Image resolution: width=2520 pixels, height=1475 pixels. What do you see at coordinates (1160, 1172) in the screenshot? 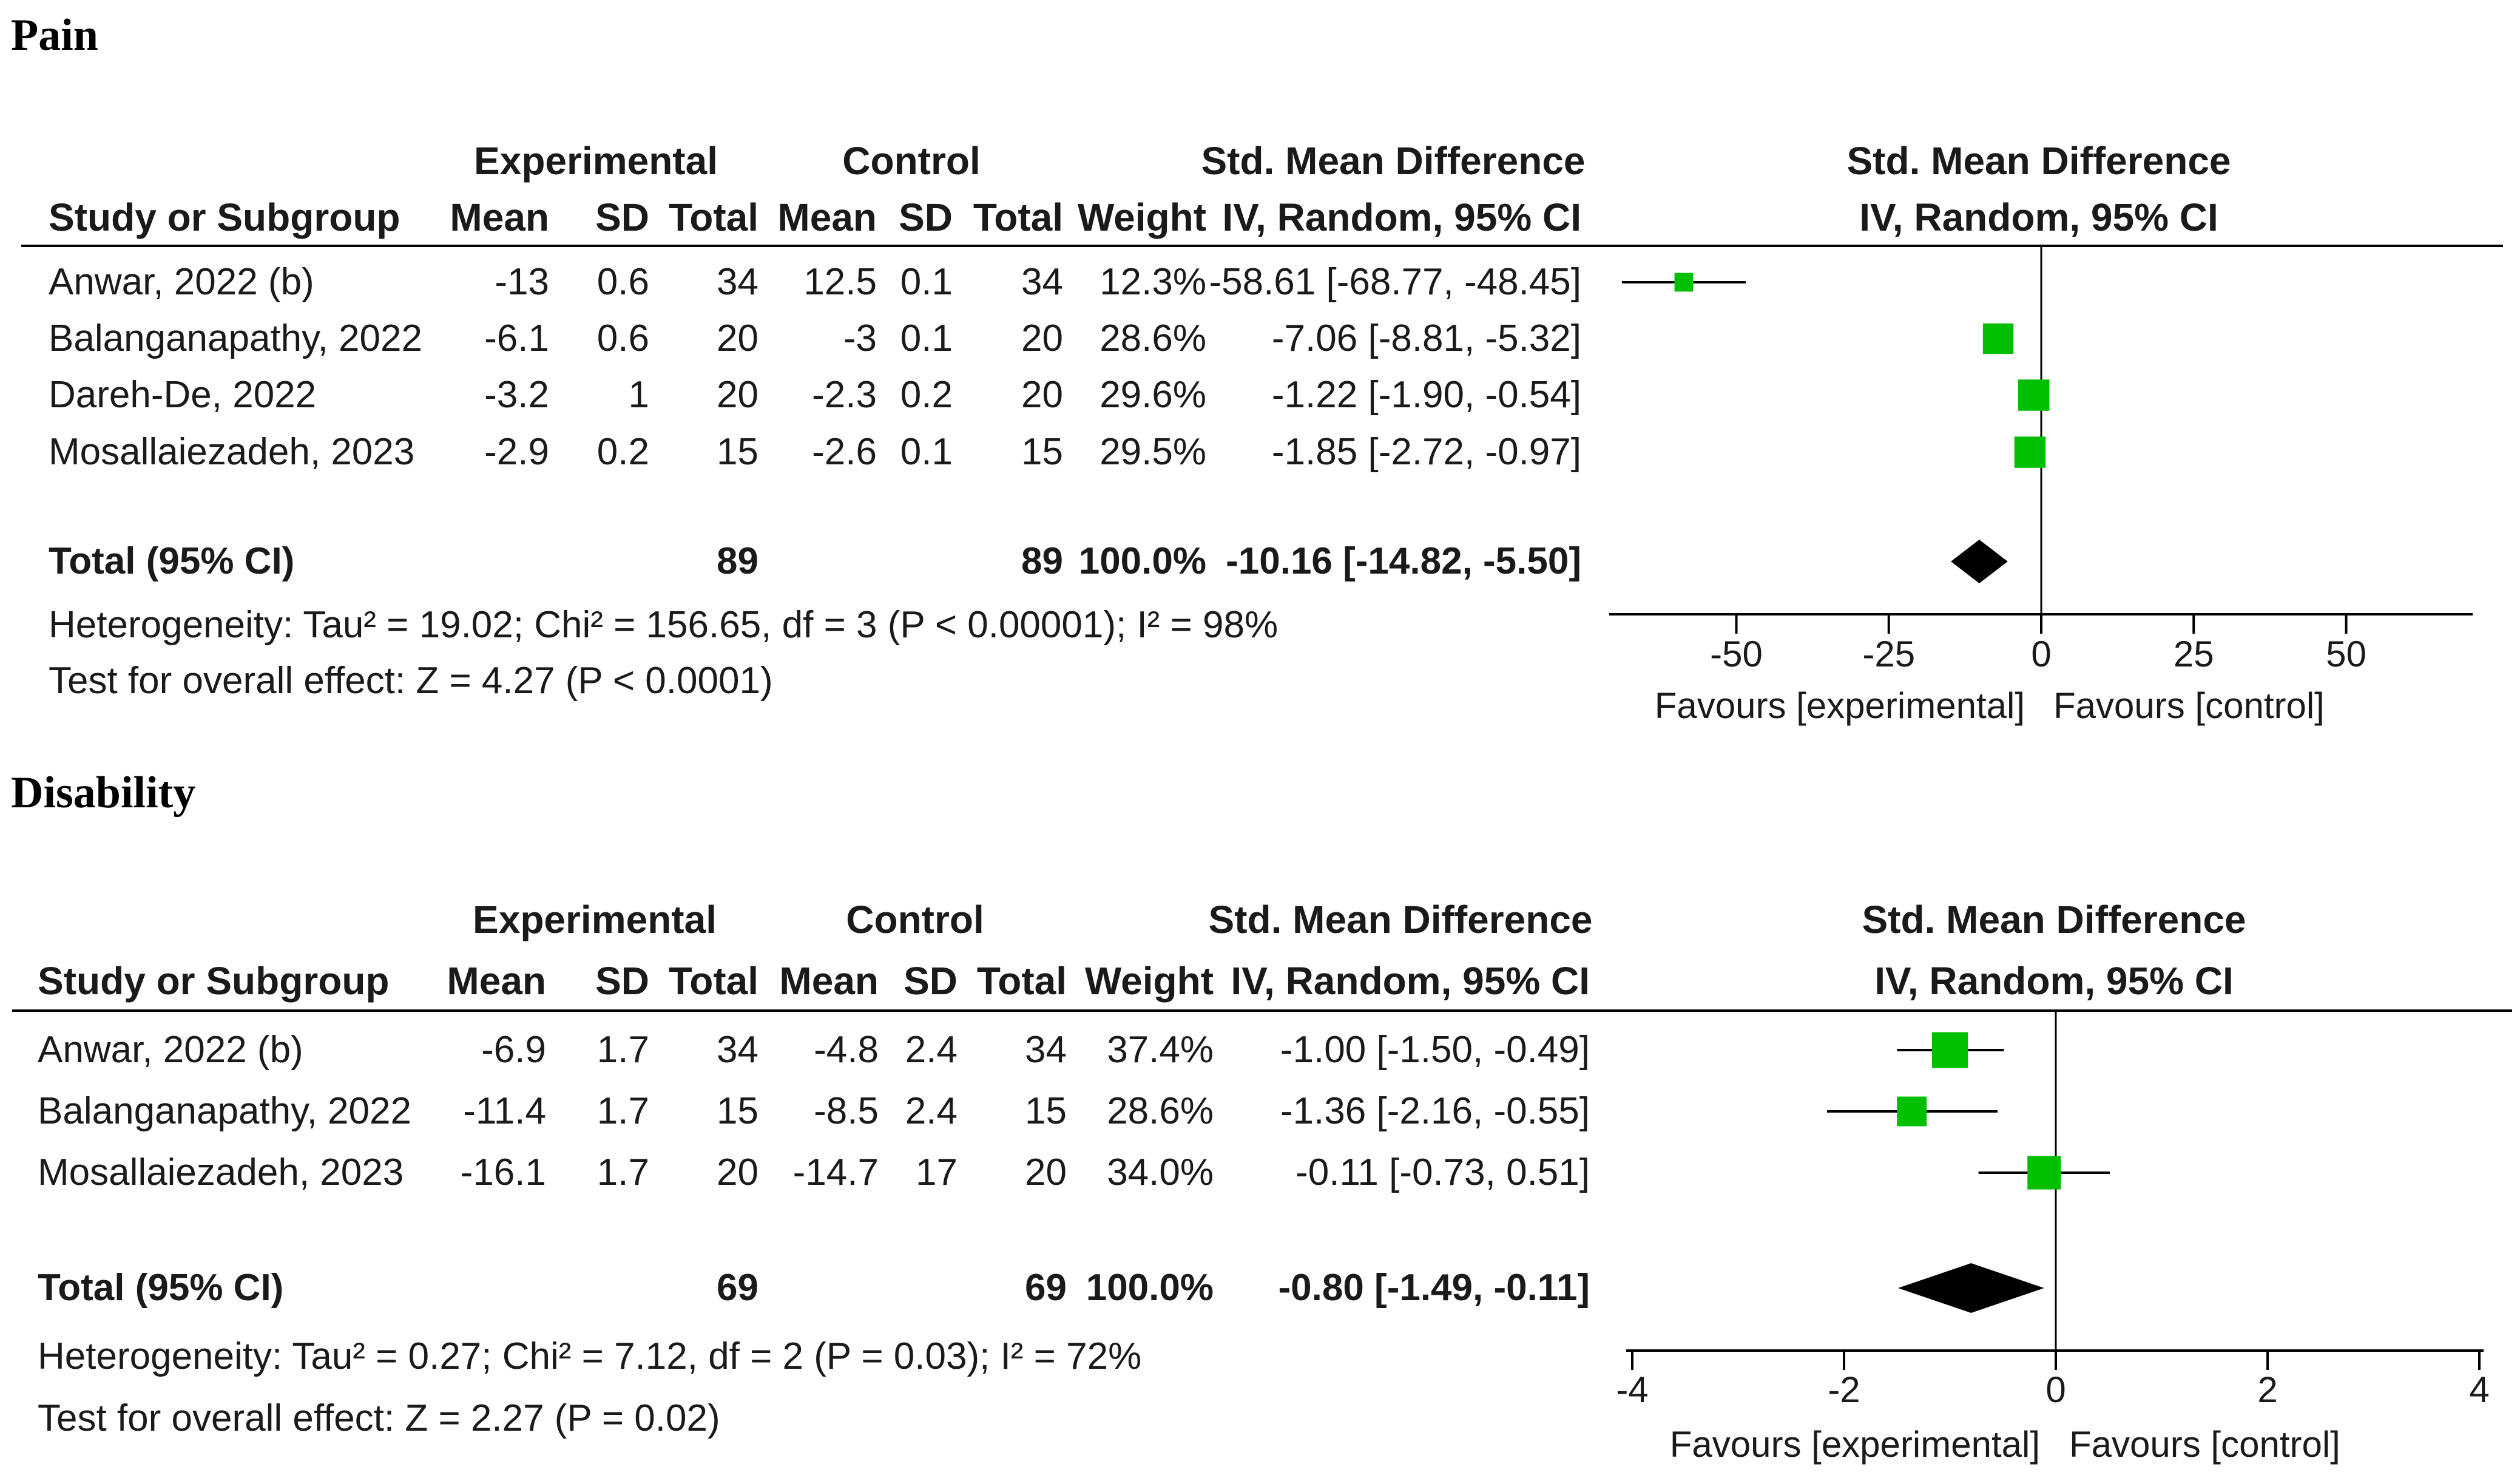
I see `weight: 34.0%` at bounding box center [1160, 1172].